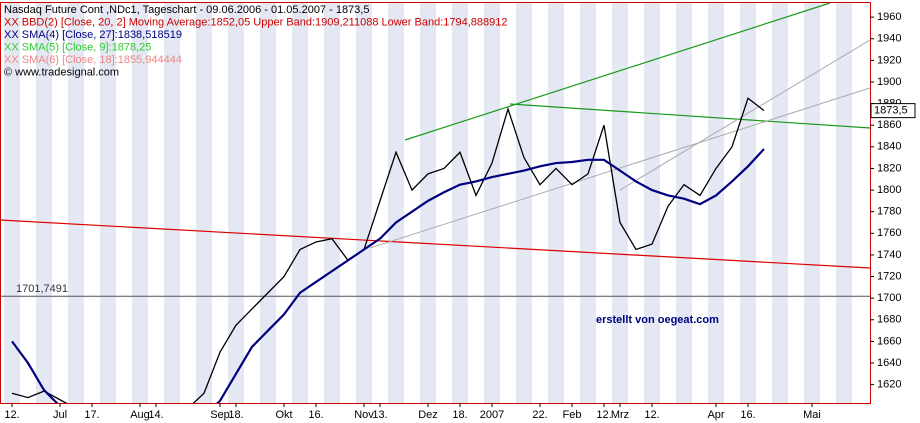  I want to click on x-tick-label: 13., so click(379, 415).